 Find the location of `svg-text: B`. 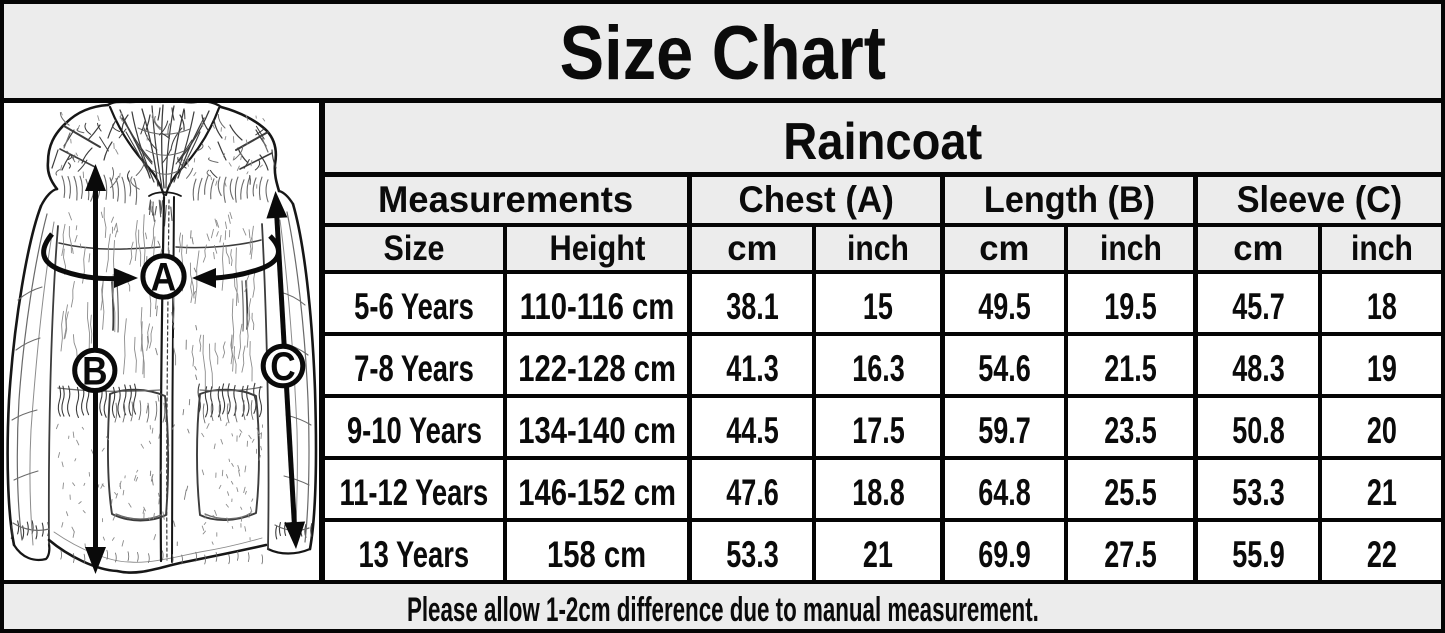

svg-text: B is located at coordinates (94, 371).